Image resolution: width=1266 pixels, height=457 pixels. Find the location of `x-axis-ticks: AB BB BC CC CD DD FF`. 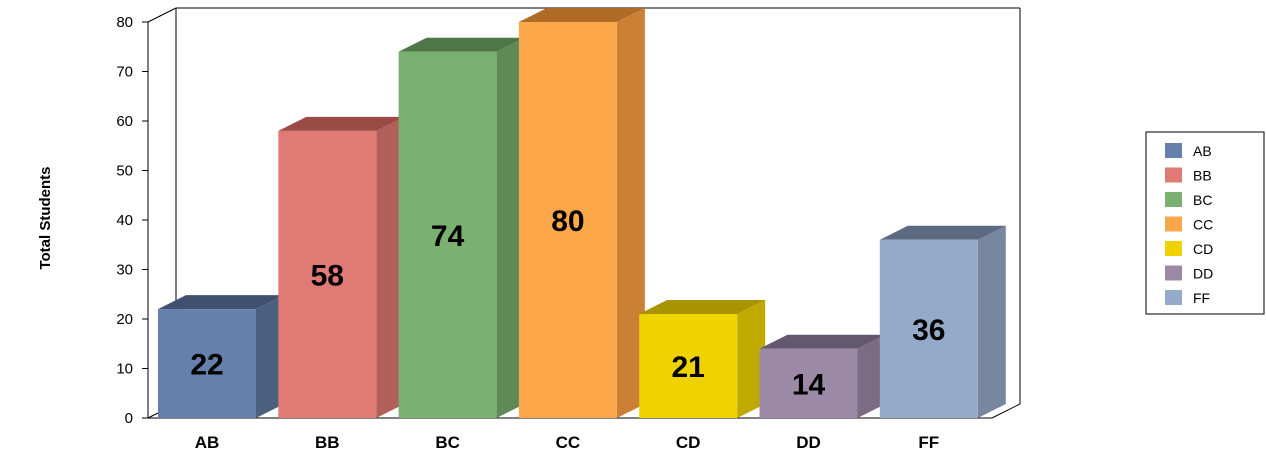

x-axis-ticks: AB BB BC CC CD DD FF is located at coordinates (567, 442).